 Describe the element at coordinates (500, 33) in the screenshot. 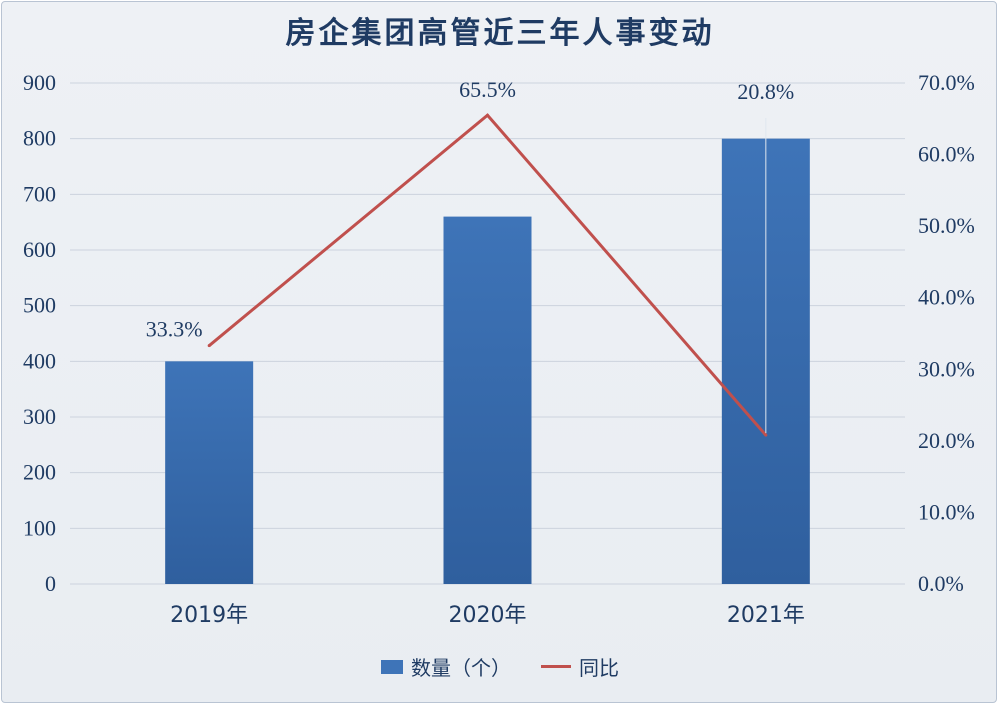

I see `chart-title: 房企集团高管近三年人事变动` at that location.